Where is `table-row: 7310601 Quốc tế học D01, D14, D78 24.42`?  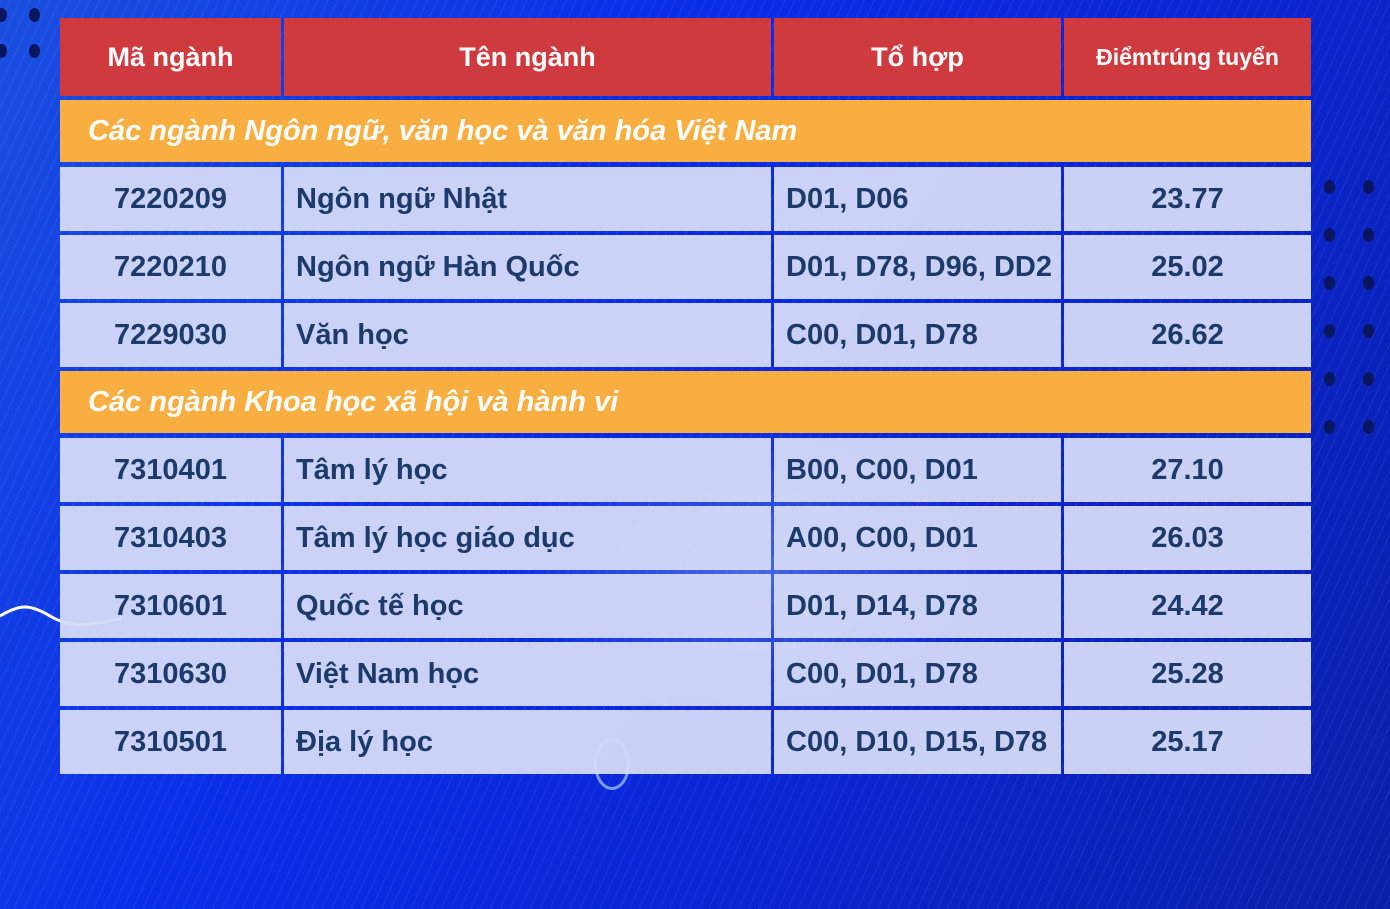 table-row: 7310601 Quốc tế học D01, D14, D78 24.42 is located at coordinates (685, 606).